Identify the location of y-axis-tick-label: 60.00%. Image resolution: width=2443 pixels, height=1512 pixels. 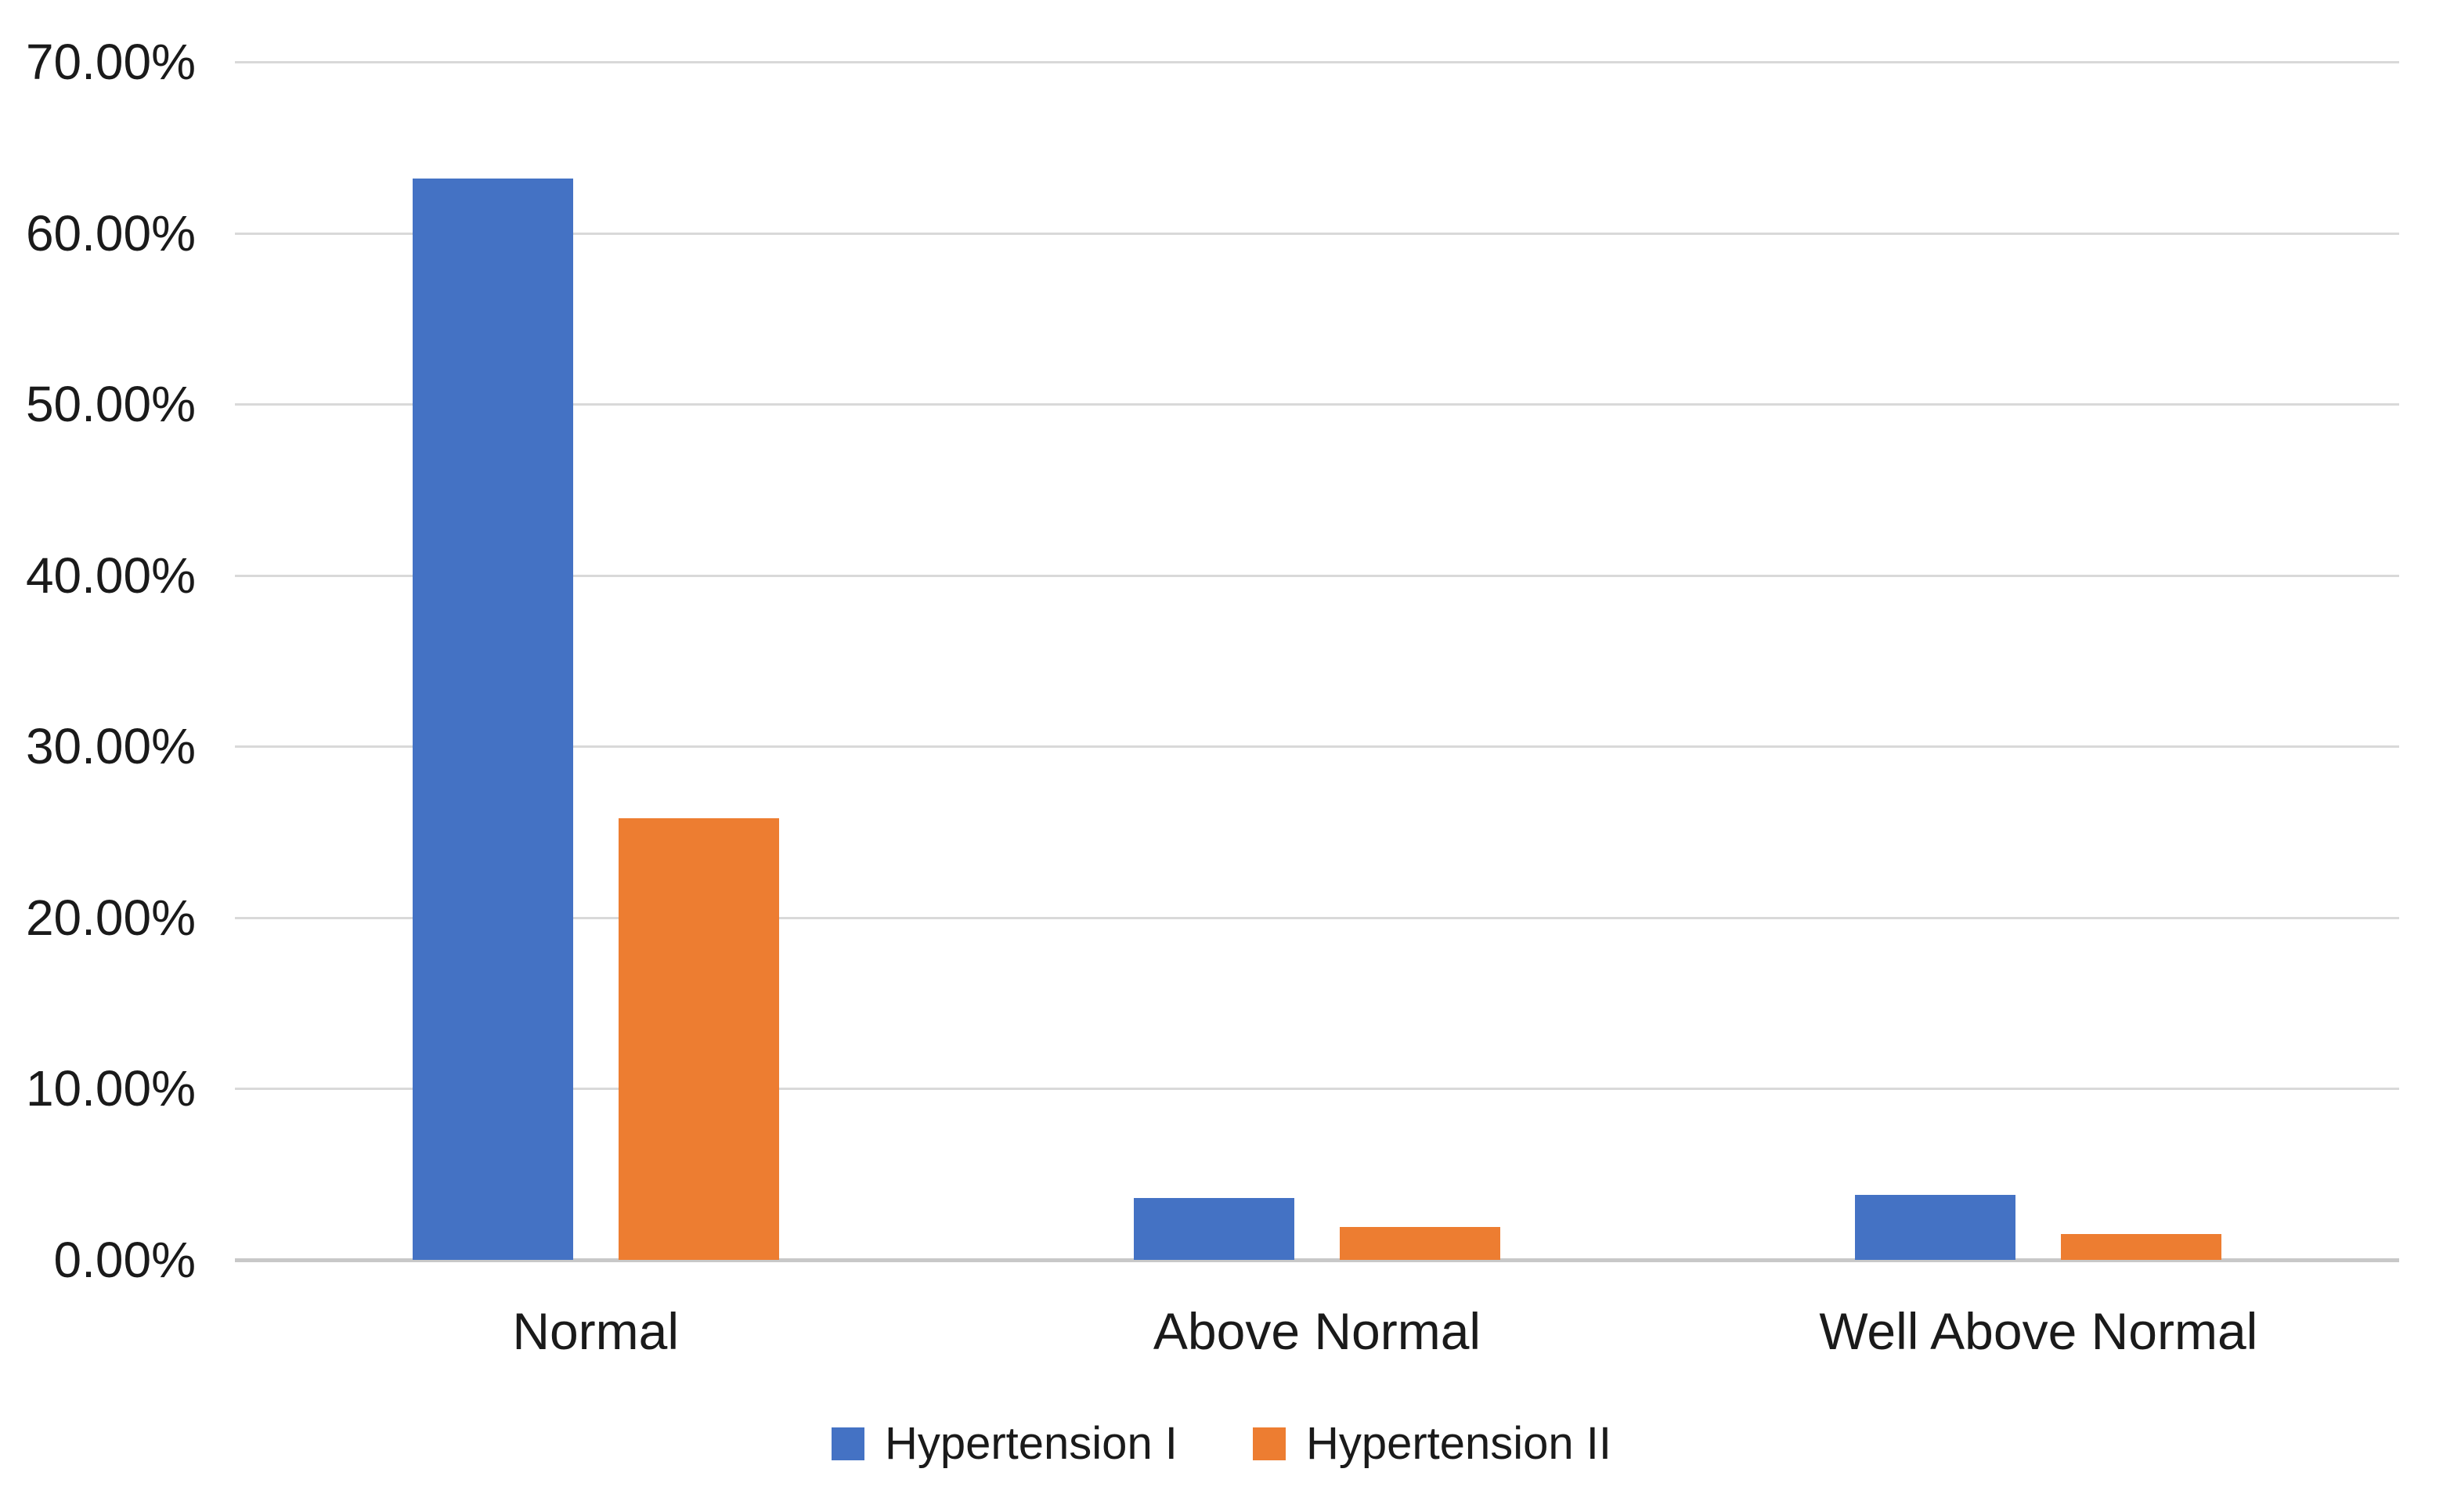
(110, 233).